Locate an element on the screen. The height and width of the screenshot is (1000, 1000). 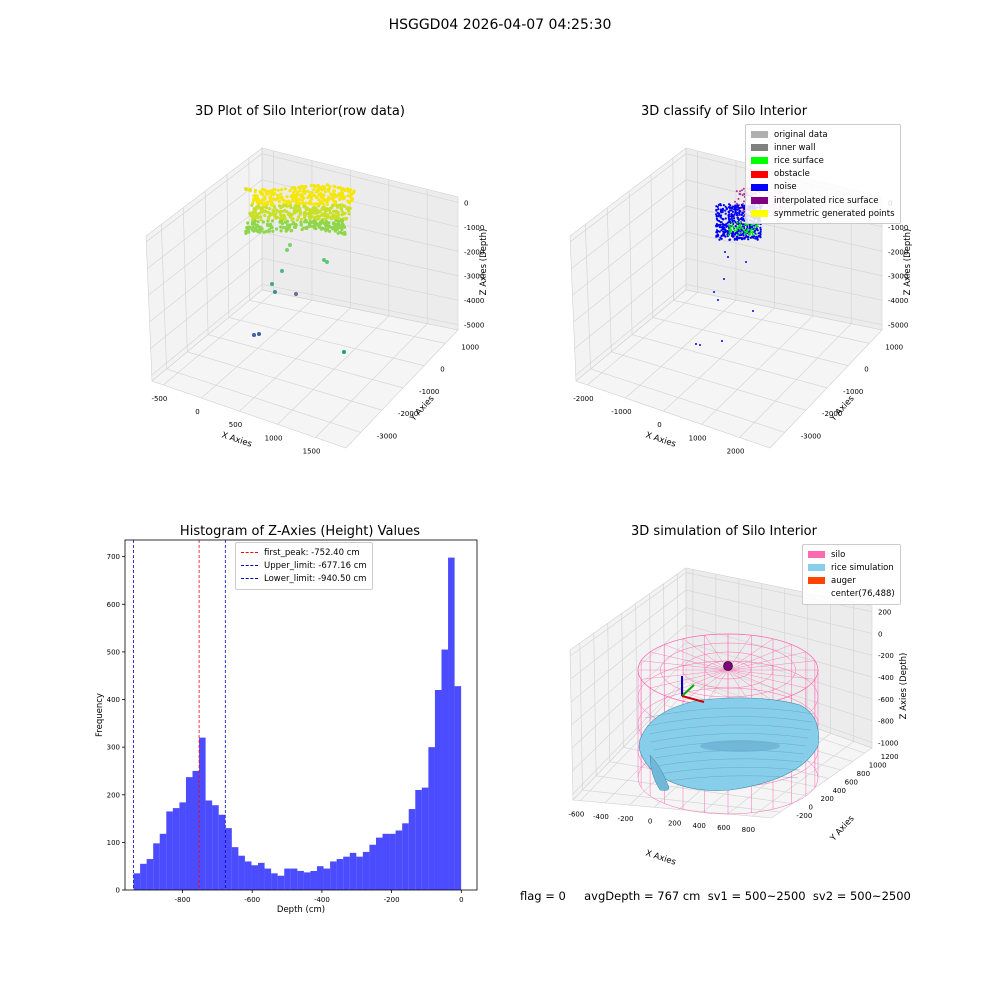
hist-legend-label: first_peak: -752.40 cm is located at coordinates (312, 552).